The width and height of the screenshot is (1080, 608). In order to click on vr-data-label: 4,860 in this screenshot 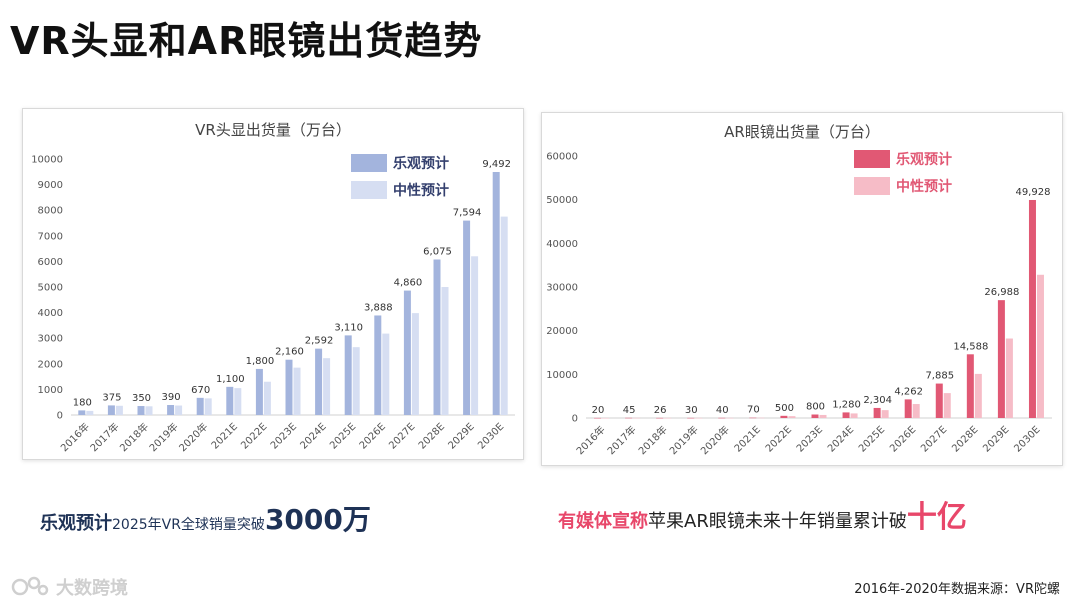, I will do `click(408, 283)`.